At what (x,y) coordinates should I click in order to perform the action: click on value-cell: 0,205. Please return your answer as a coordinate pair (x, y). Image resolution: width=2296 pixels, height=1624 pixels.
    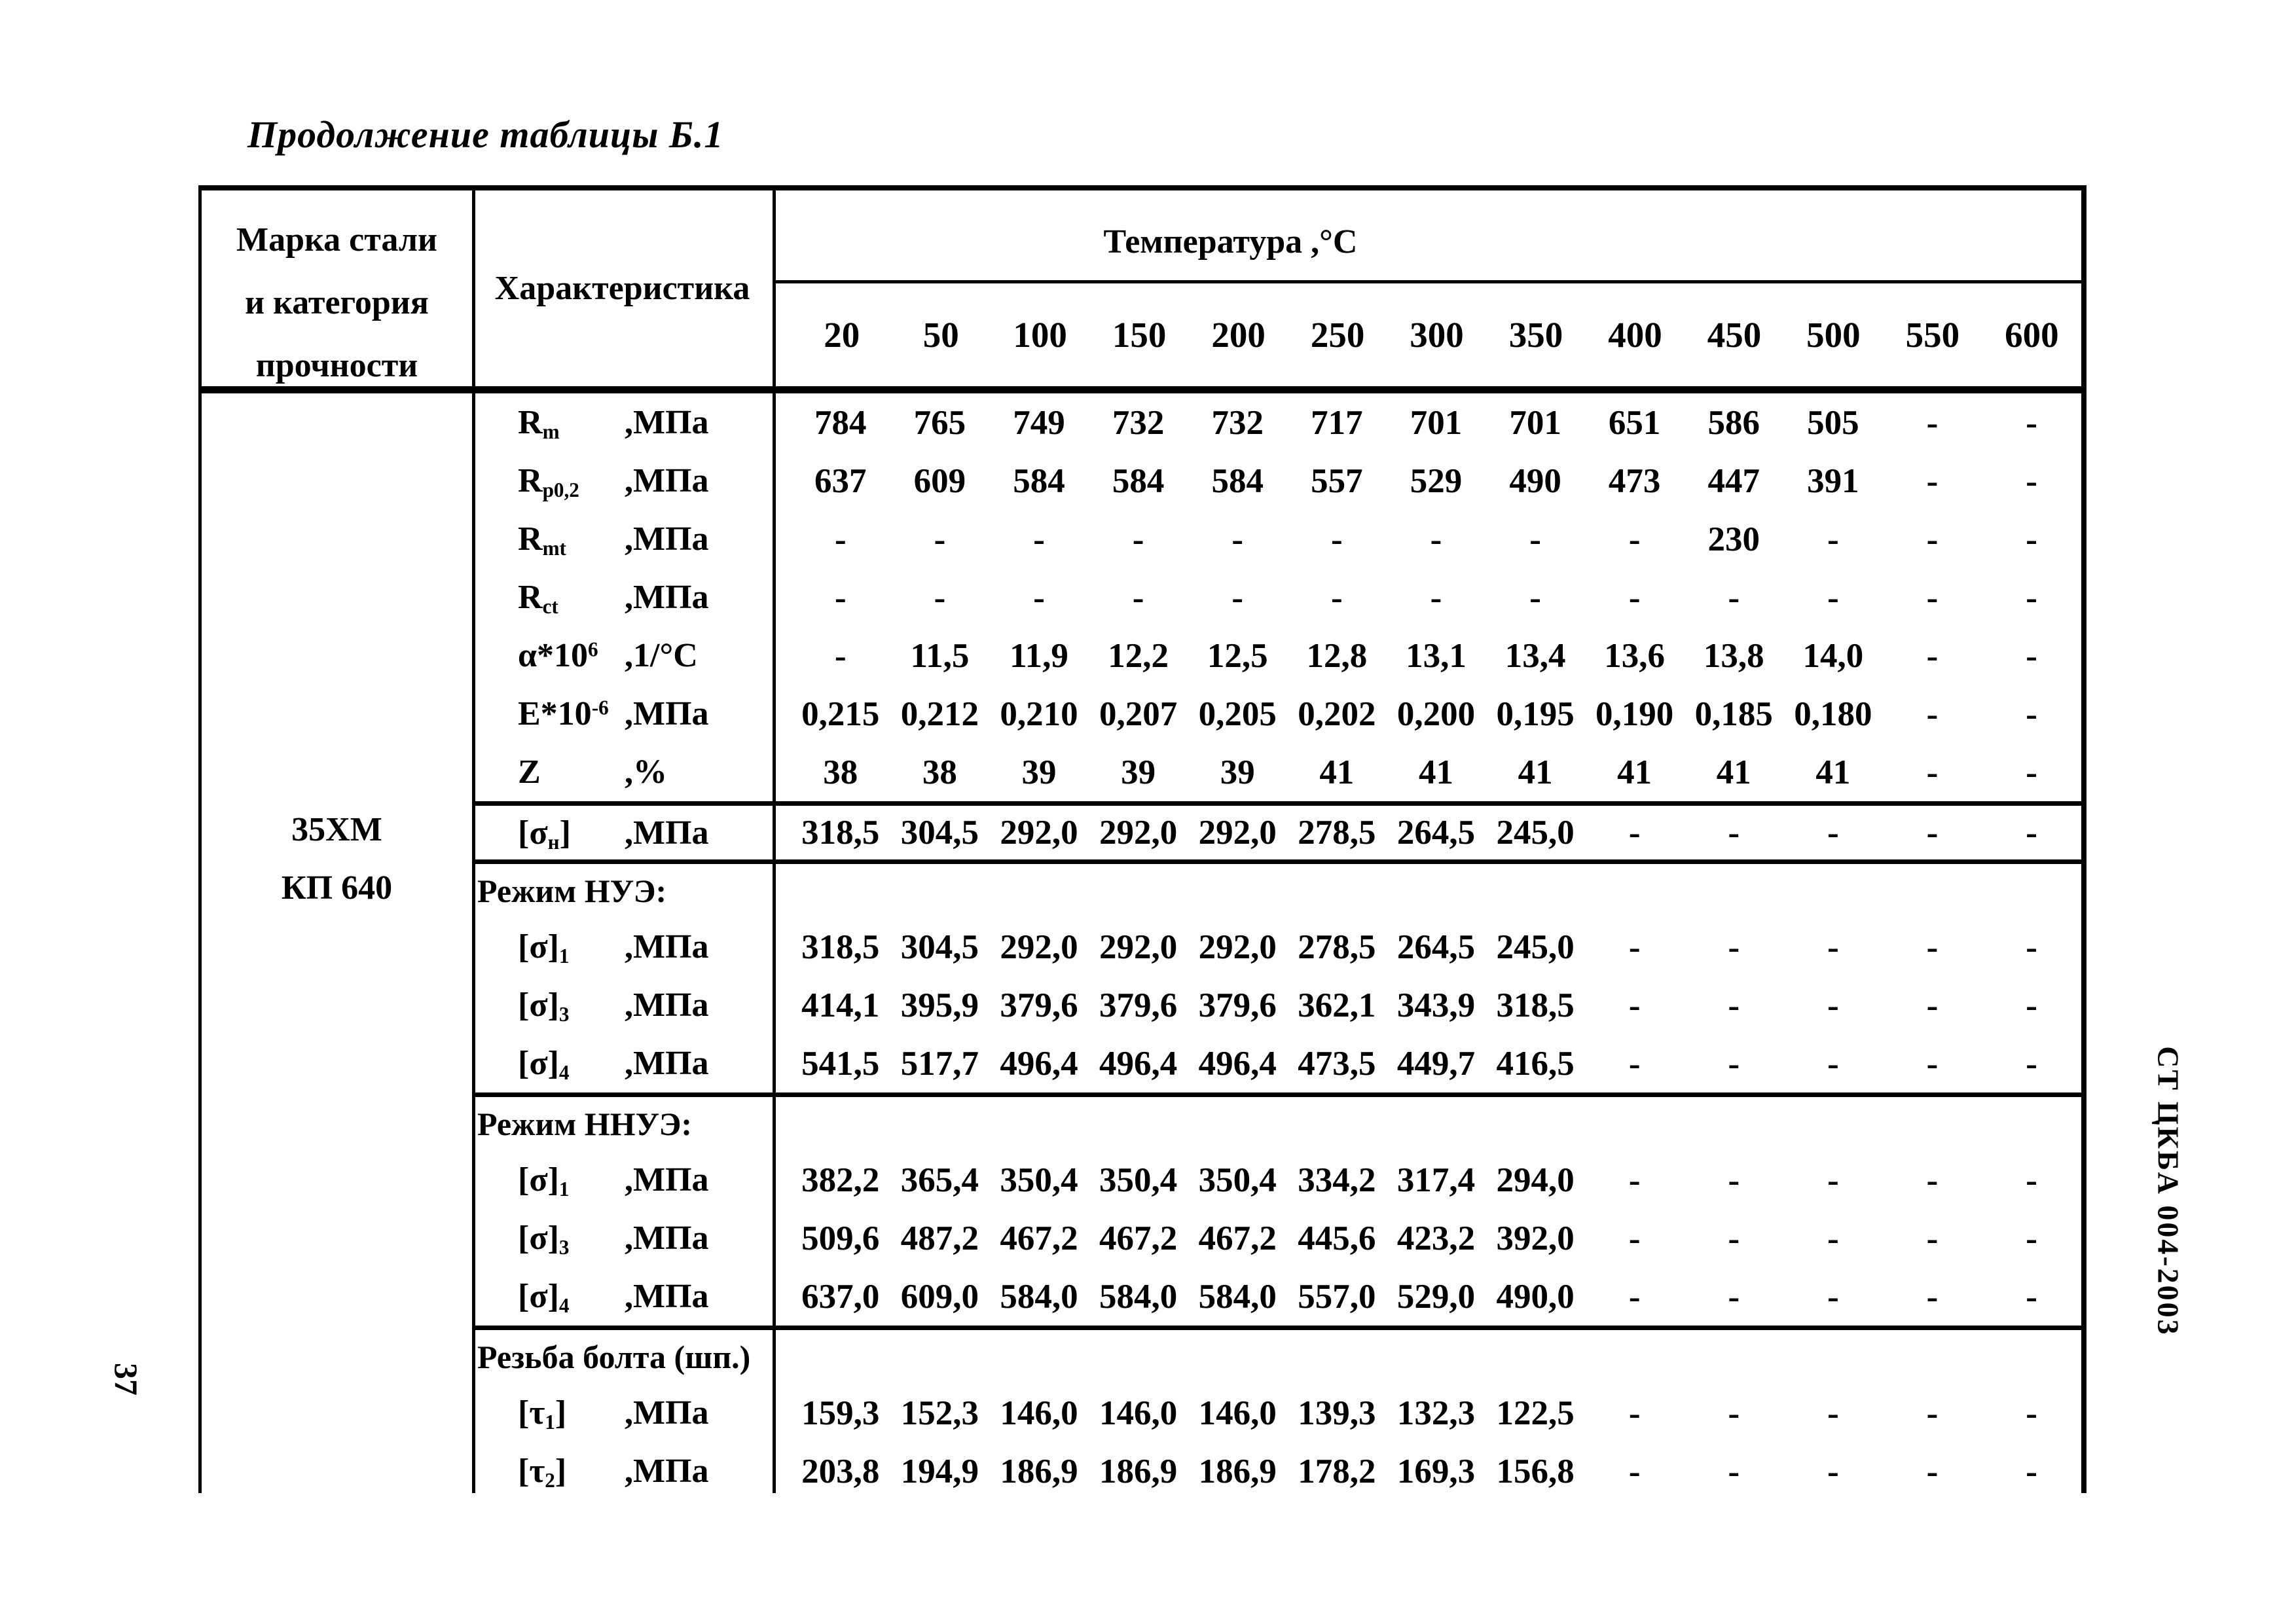
    Looking at the image, I should click on (1237, 714).